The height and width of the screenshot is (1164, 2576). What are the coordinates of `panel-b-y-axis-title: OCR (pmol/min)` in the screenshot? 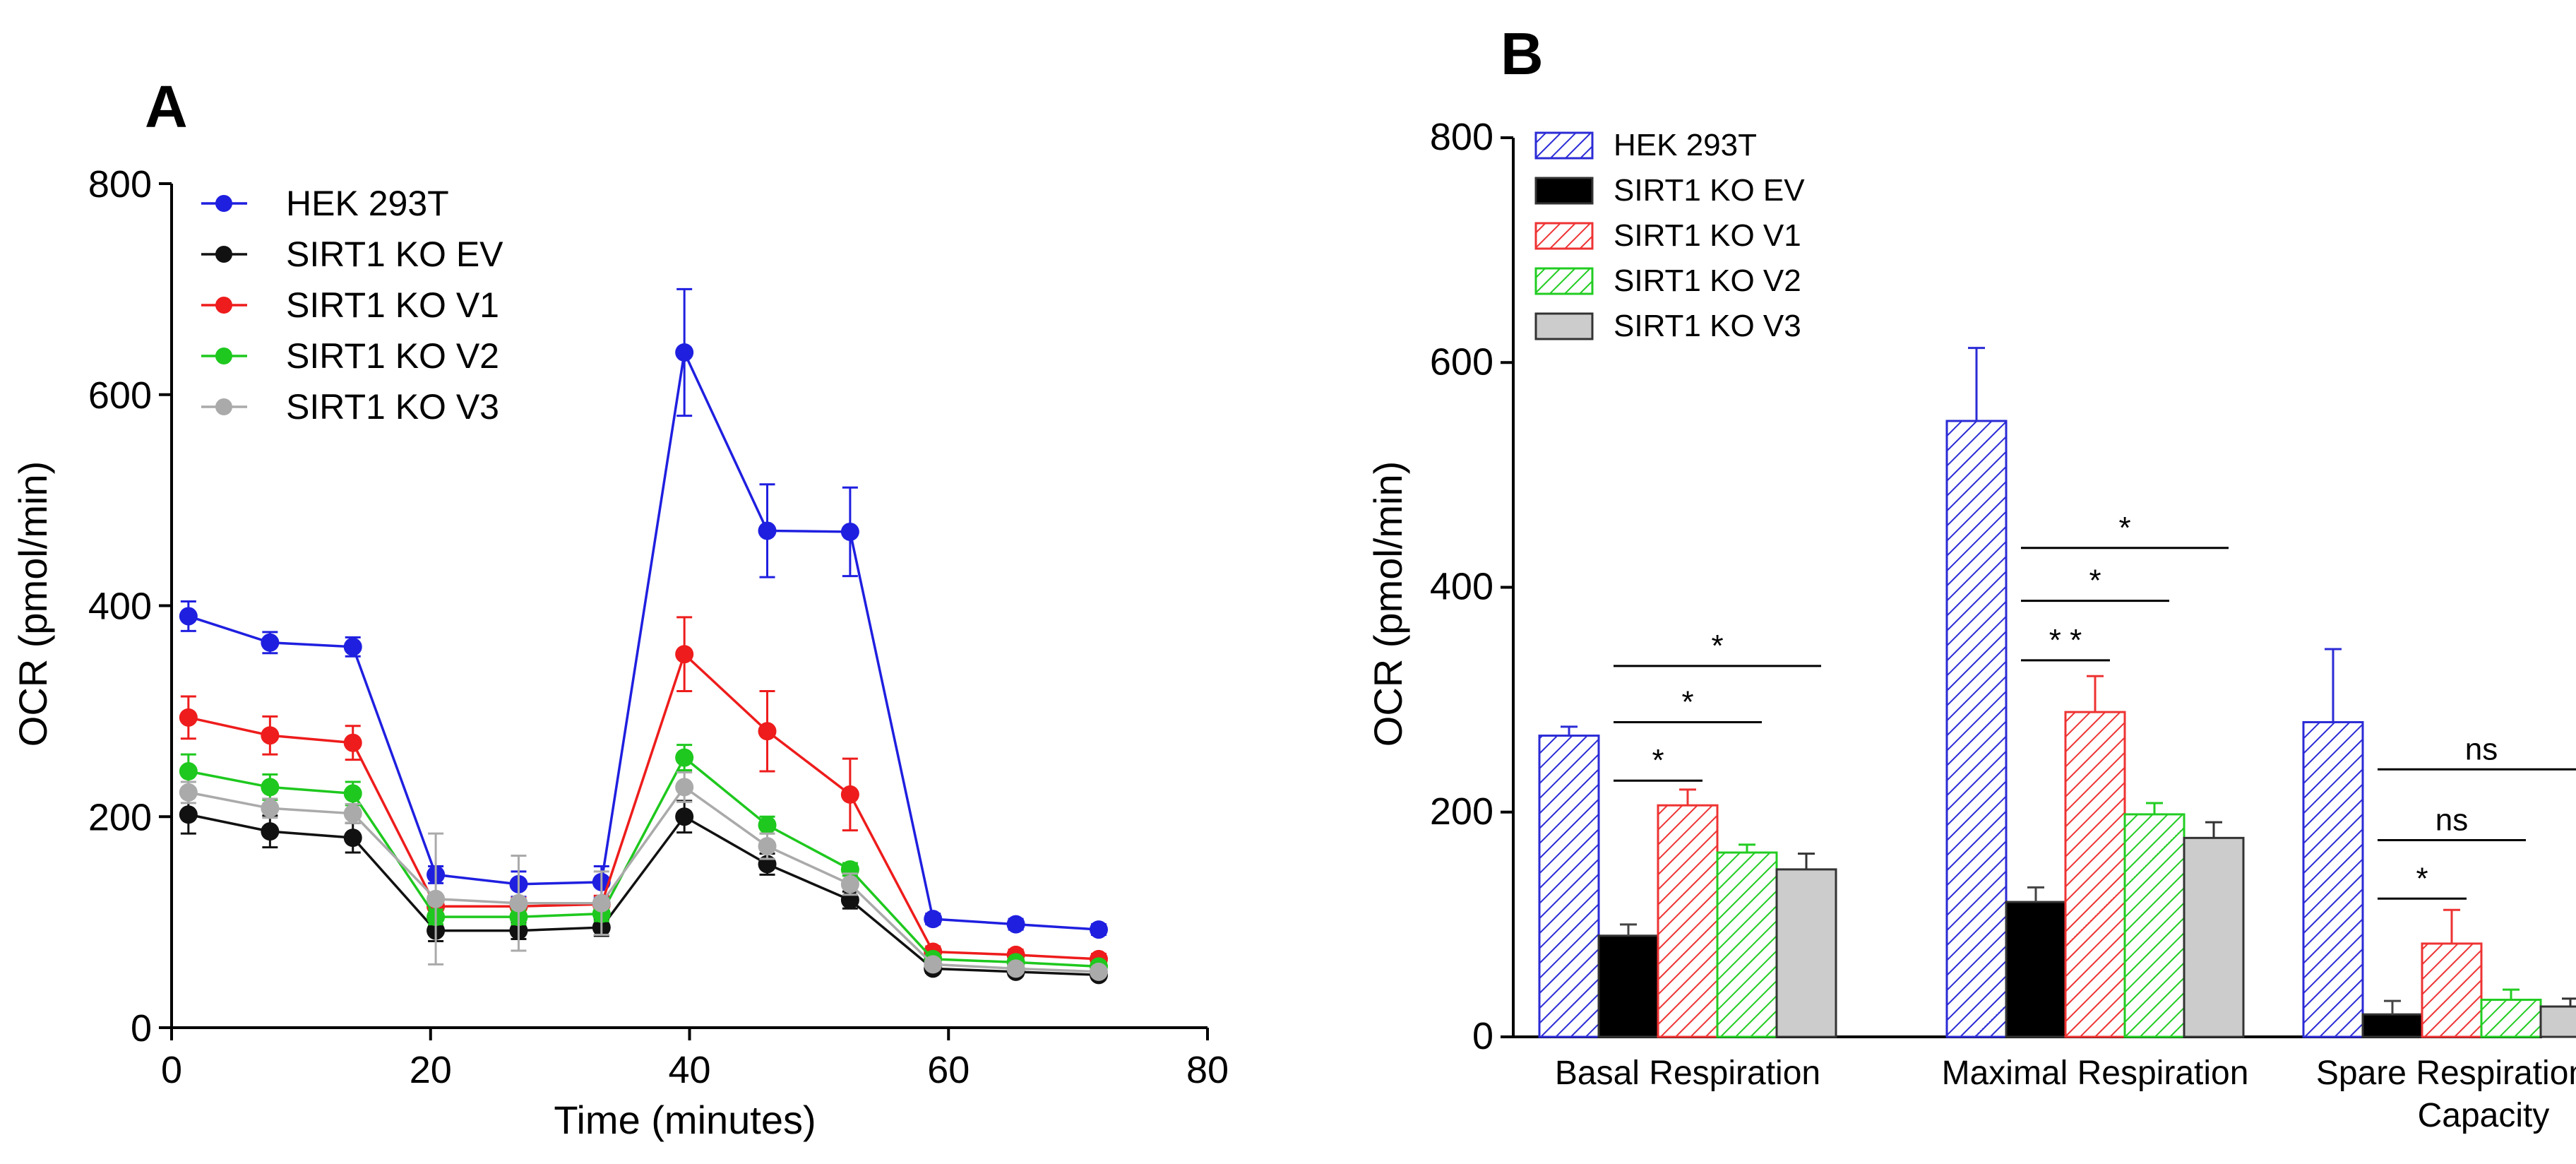 It's located at (1388, 604).